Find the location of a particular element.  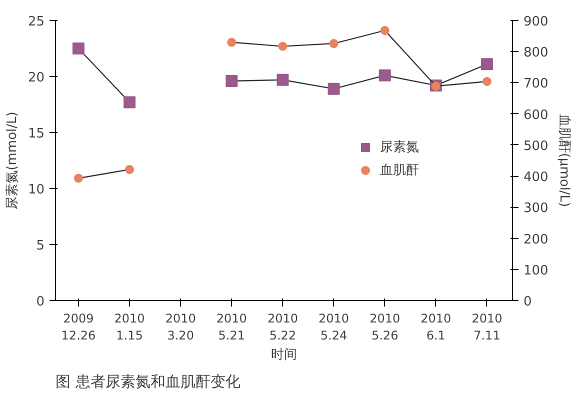

x-tick-label: 2010 5.21 is located at coordinates (231, 327).